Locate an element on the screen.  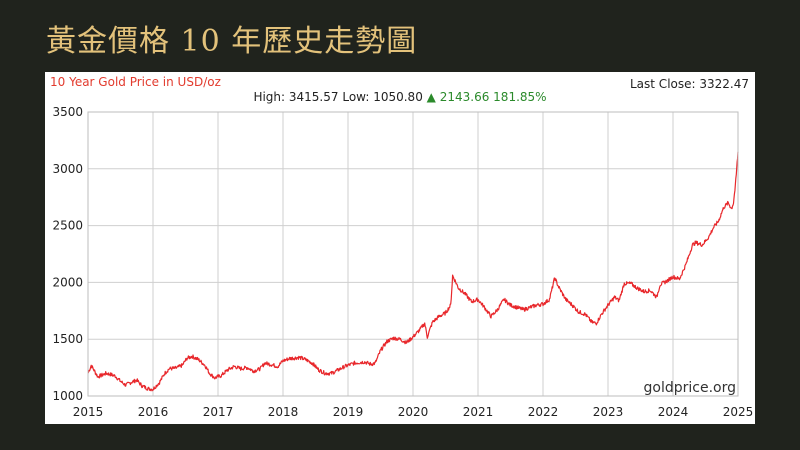
x-tick-label: 2021 is located at coordinates (478, 412).